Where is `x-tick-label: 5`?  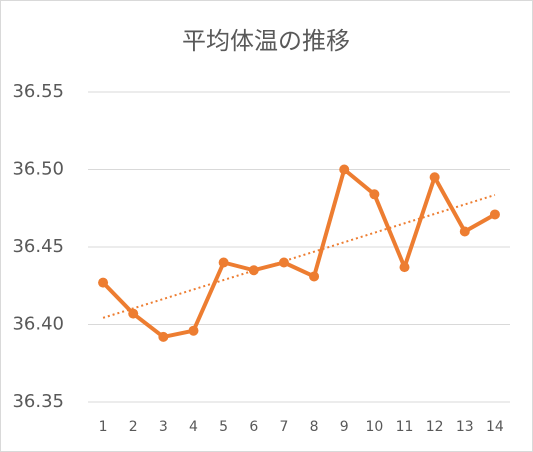 x-tick-label: 5 is located at coordinates (223, 427).